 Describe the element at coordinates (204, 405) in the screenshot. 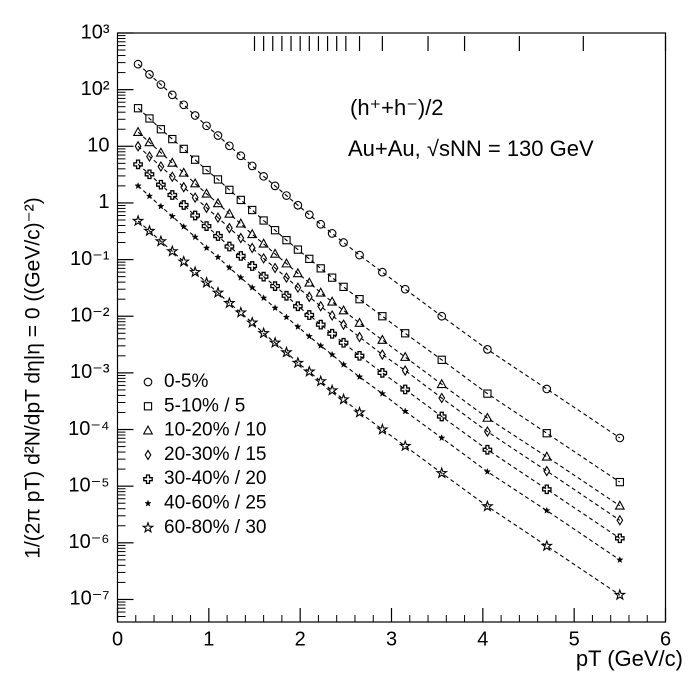

I see `legend-label: 5-10% / 5` at that location.